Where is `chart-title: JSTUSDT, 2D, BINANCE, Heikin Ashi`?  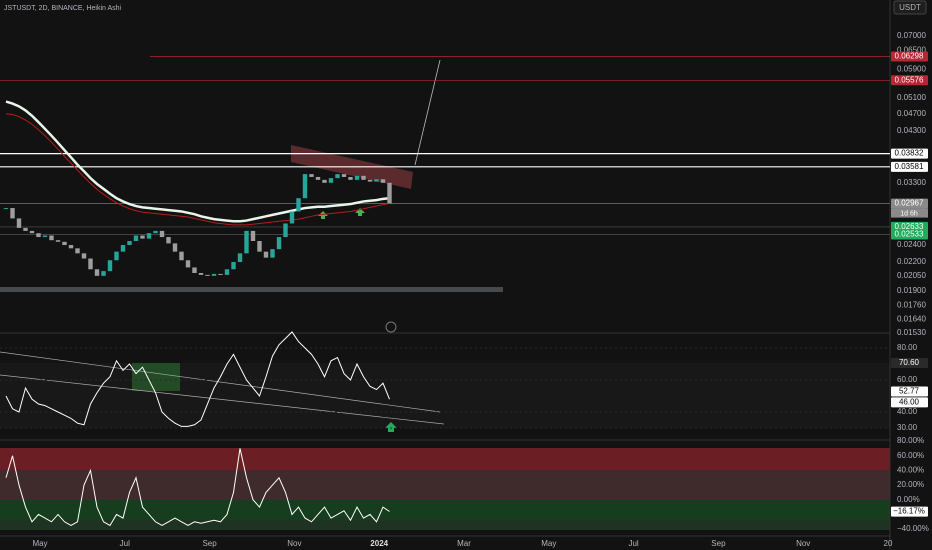
chart-title: JSTUSDT, 2D, BINANCE, Heikin Ashi is located at coordinates (63, 8).